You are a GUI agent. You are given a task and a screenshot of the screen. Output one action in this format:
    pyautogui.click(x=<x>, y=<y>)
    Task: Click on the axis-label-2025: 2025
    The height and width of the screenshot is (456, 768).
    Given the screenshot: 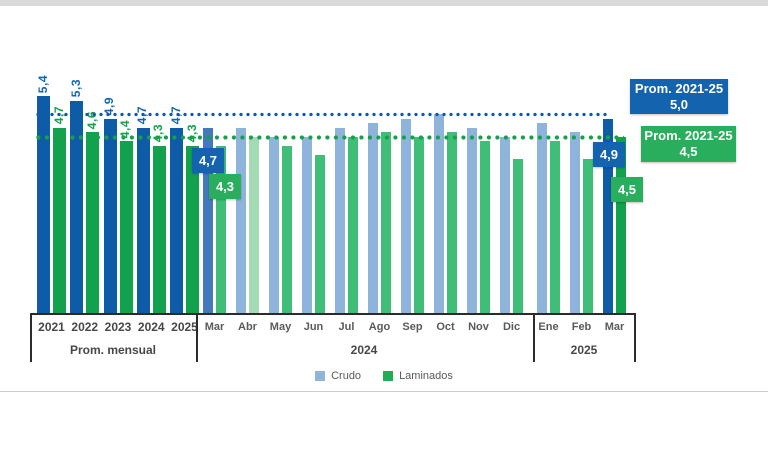 What is the action you would take?
    pyautogui.click(x=184, y=327)
    